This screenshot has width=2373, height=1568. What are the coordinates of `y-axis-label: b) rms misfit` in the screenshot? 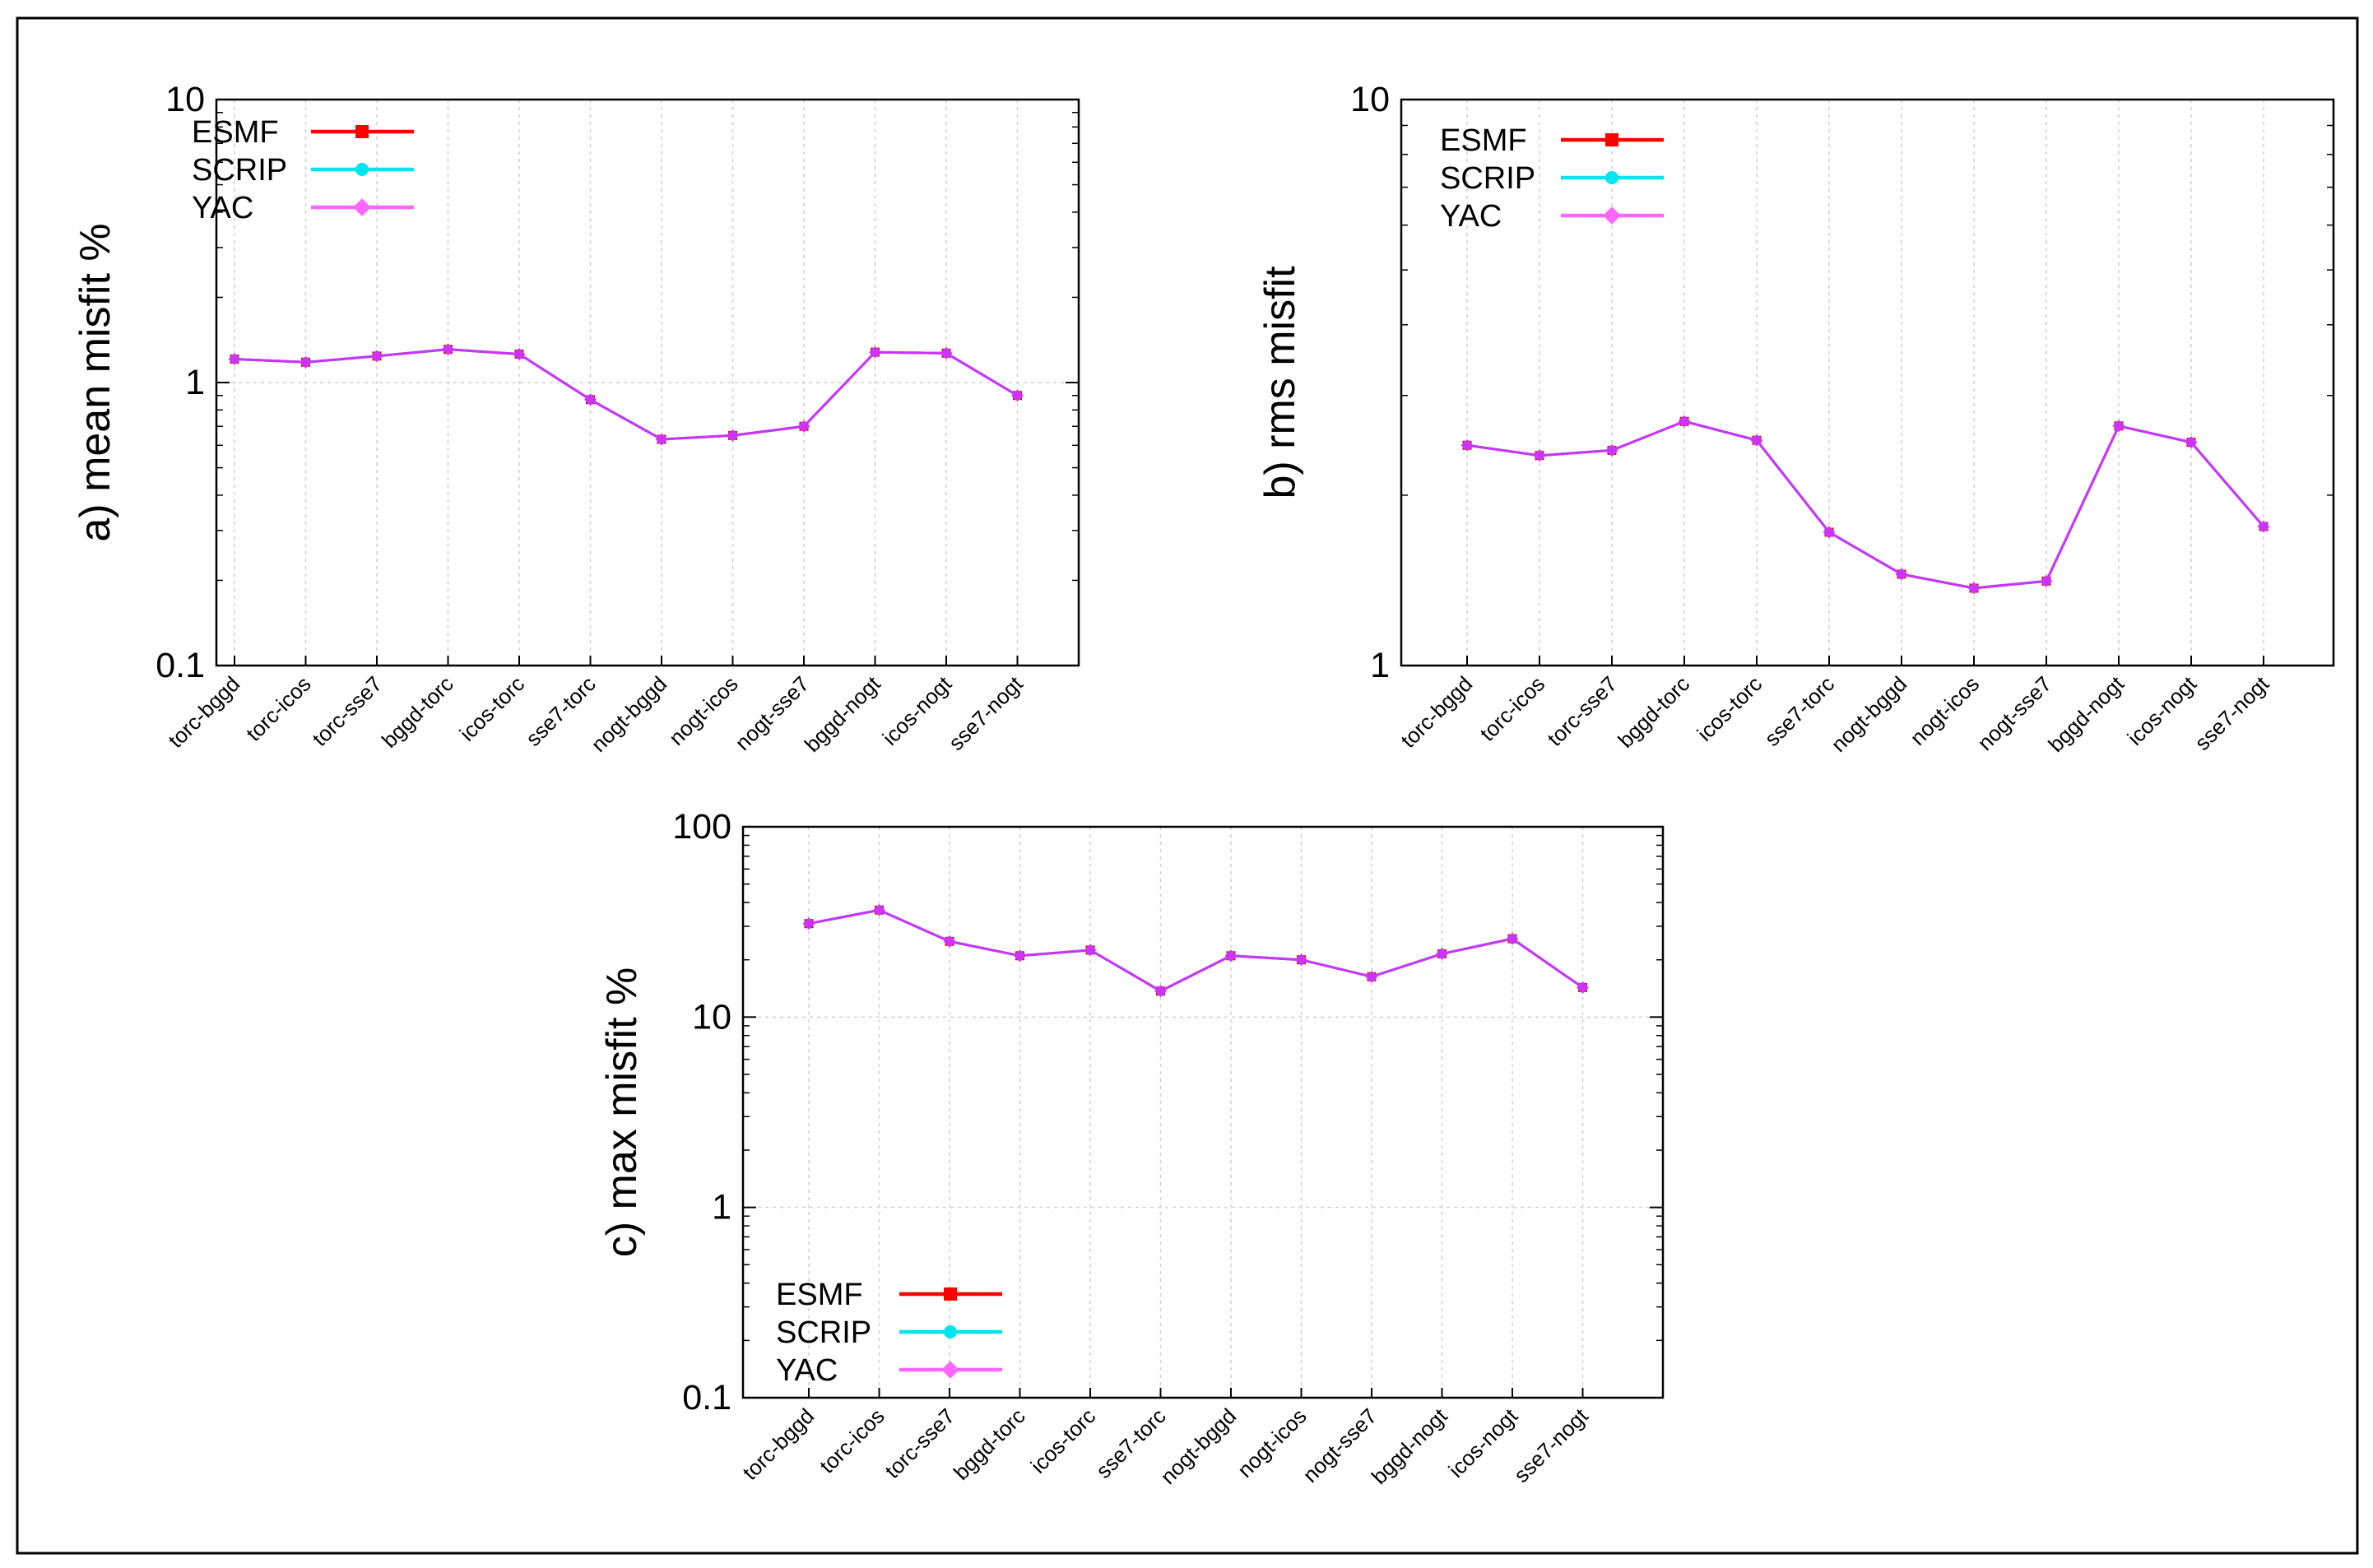 It's located at (1280, 382).